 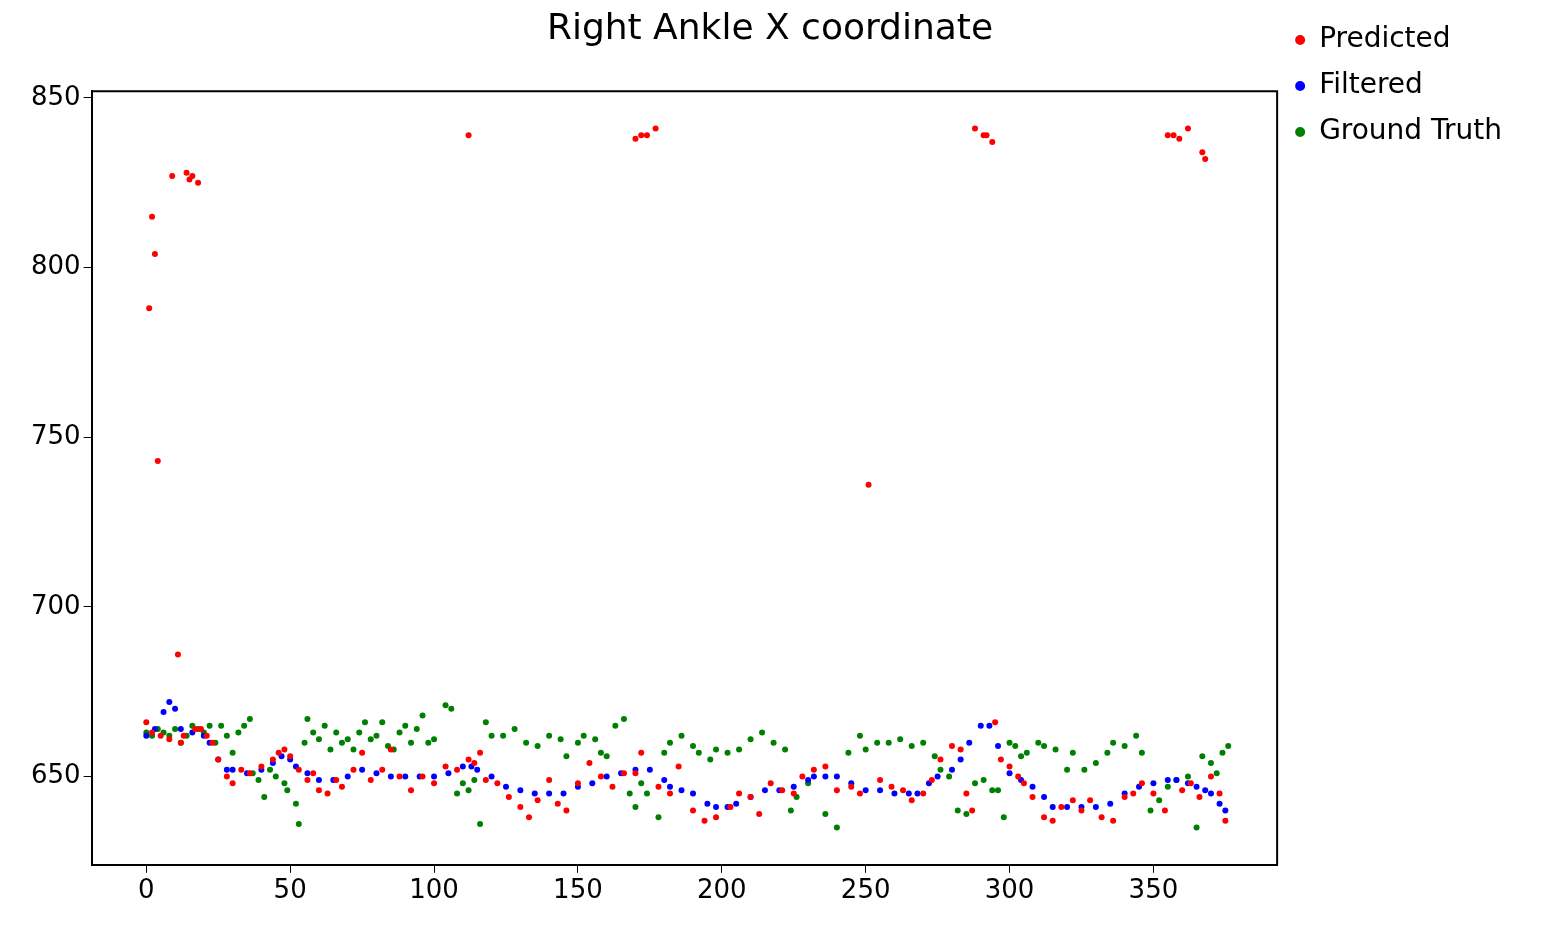 I want to click on y-tick-label: 650, so click(x=55, y=774).